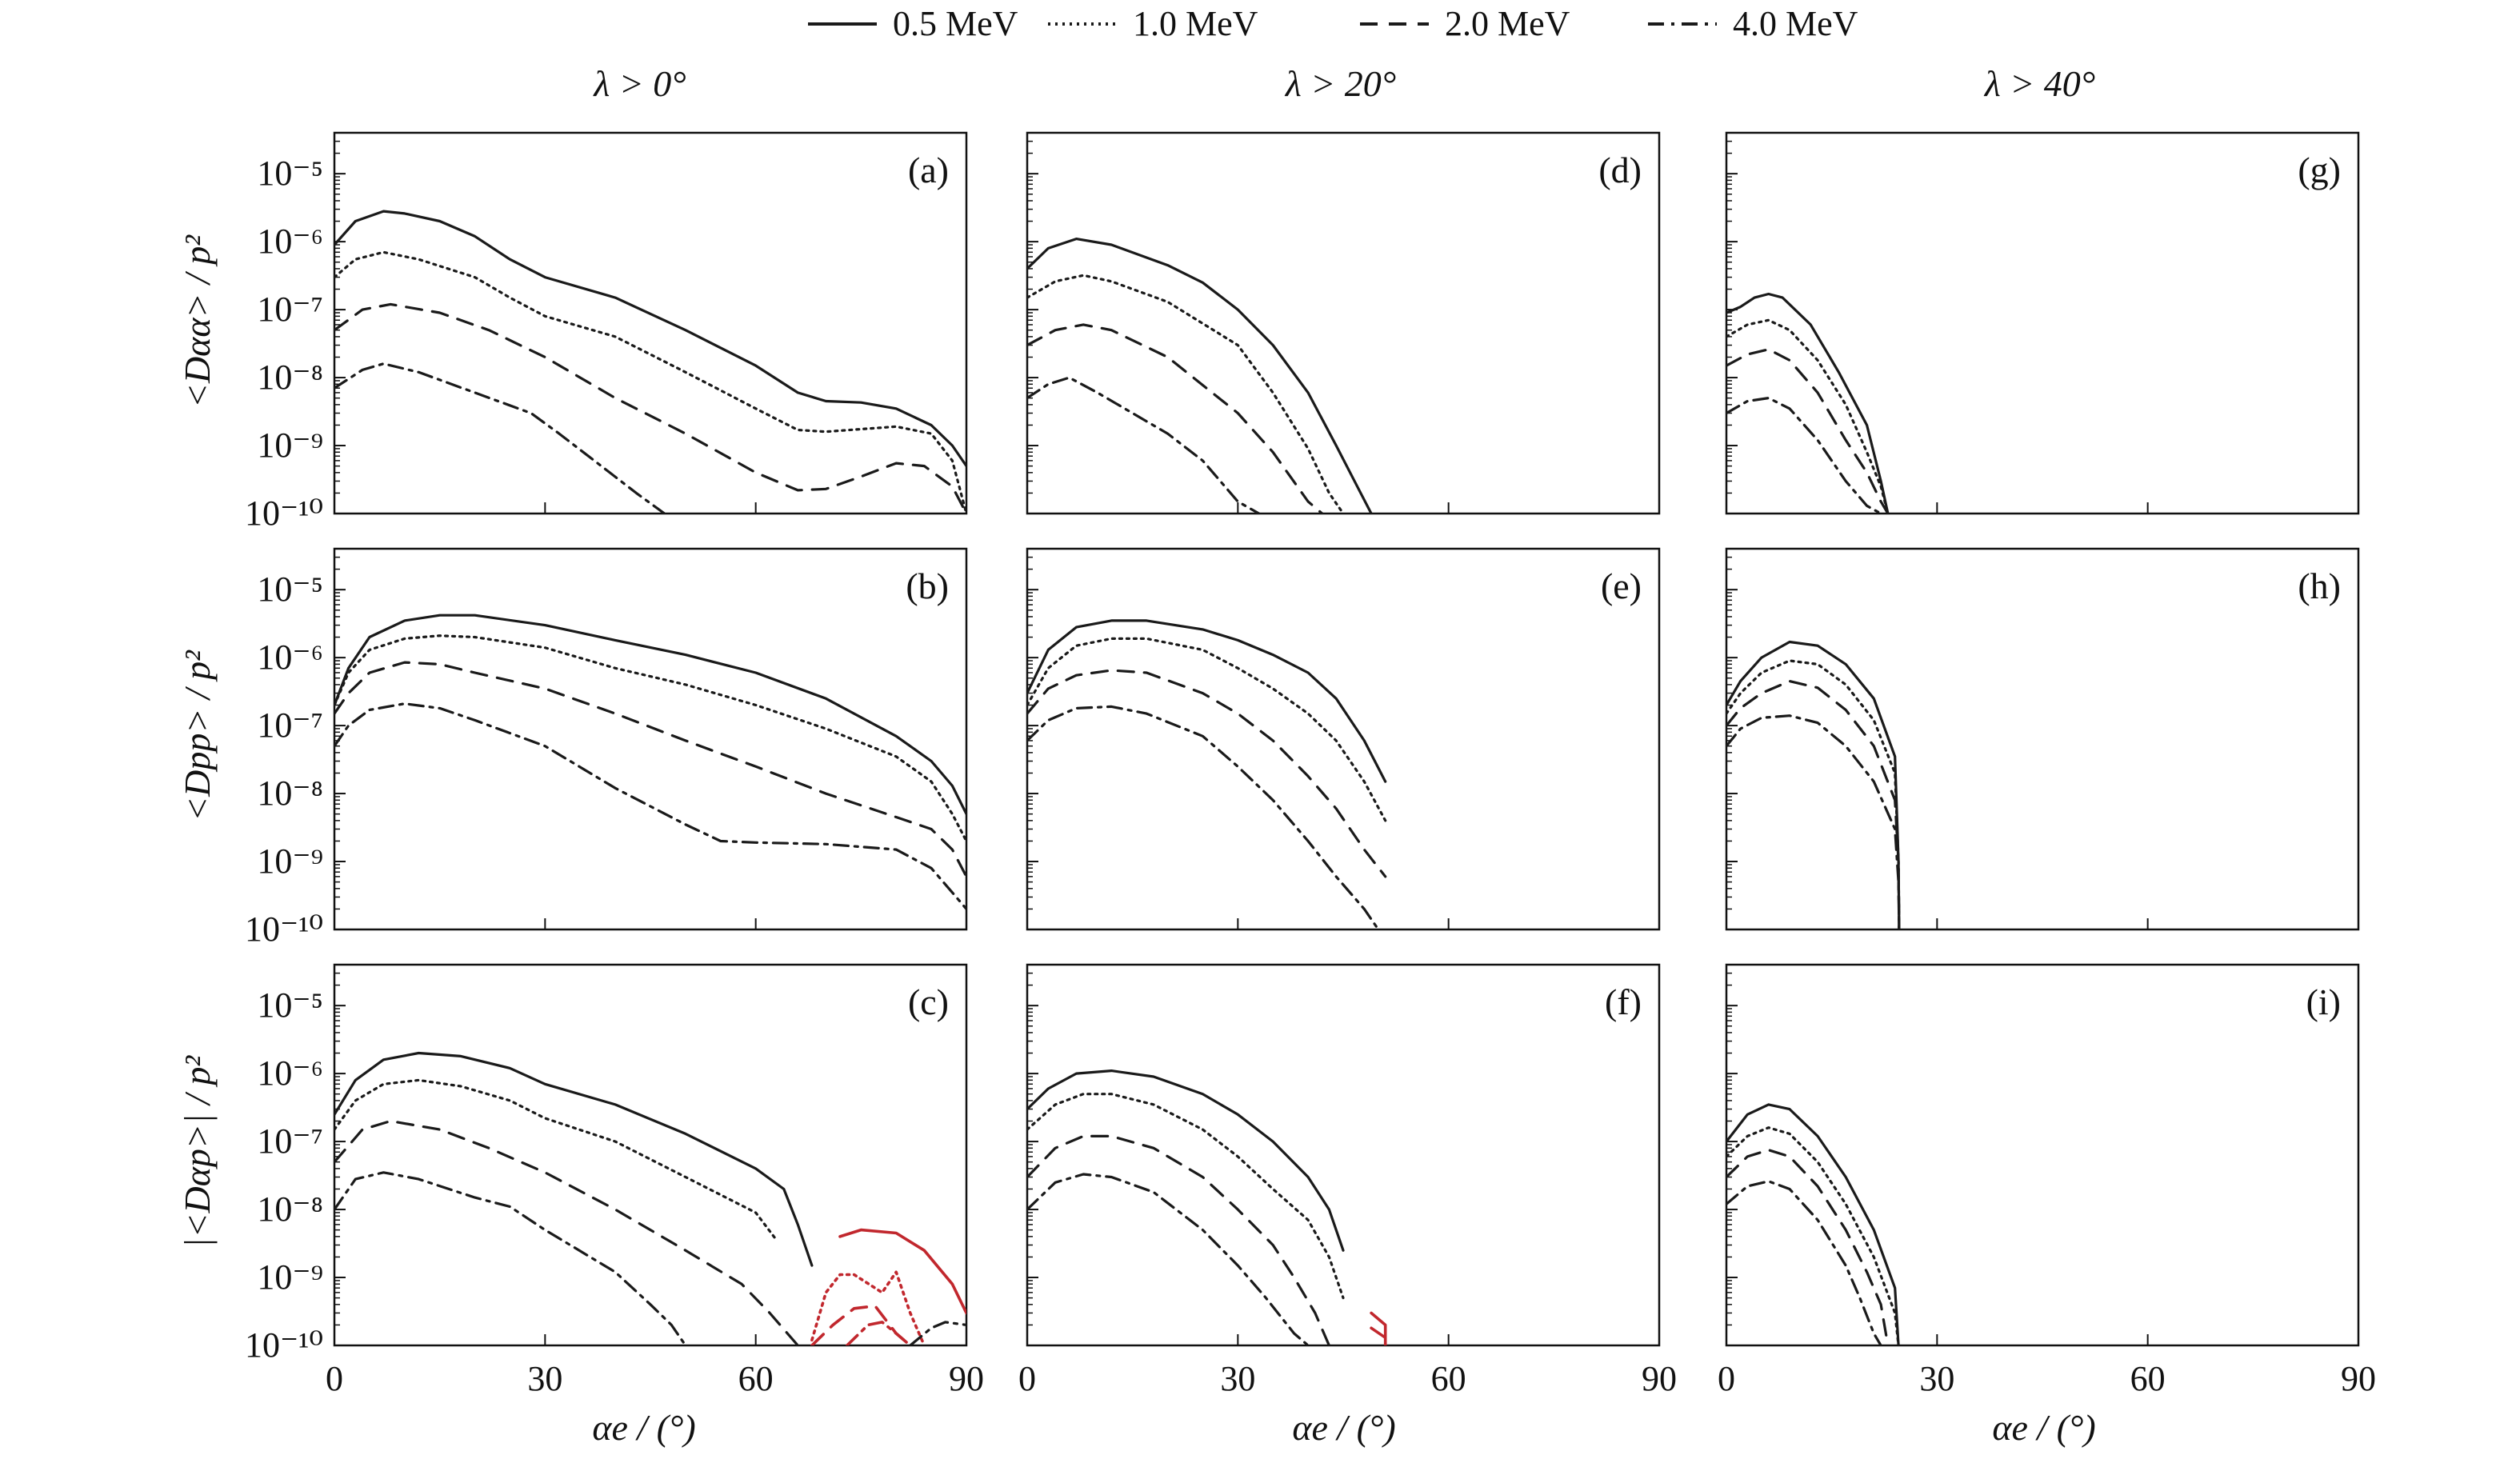  Describe the element at coordinates (1623, 1001) in the screenshot. I see `panel-label: (f)` at that location.